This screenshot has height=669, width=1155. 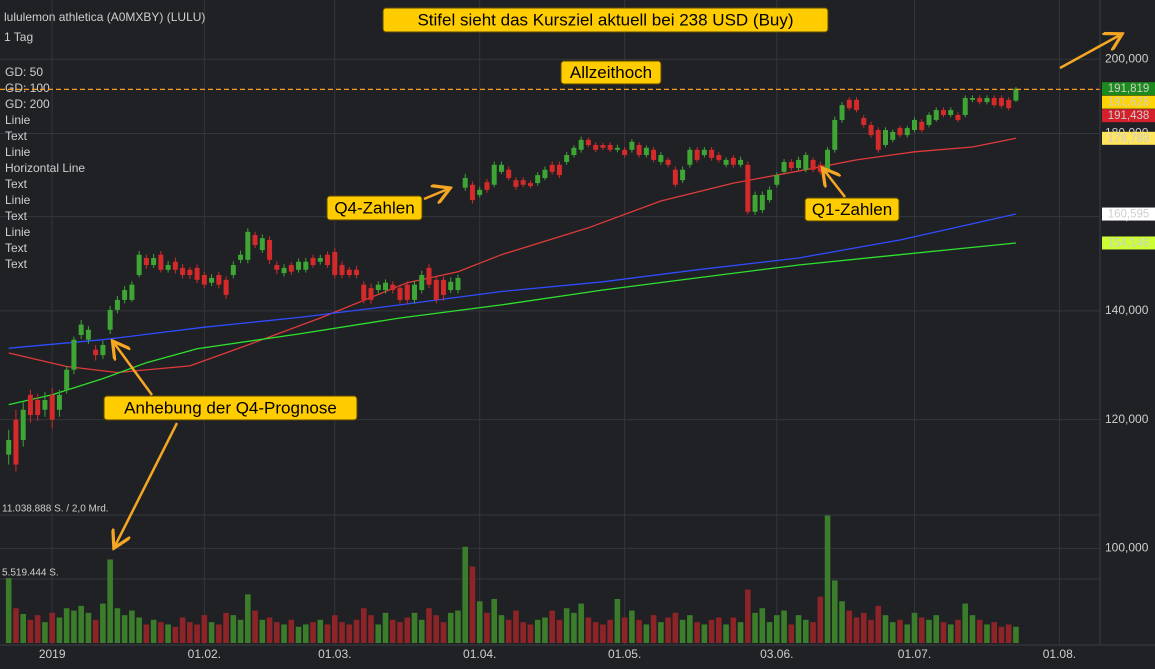 I want to click on price-label: 154,146, so click(x=1129, y=244).